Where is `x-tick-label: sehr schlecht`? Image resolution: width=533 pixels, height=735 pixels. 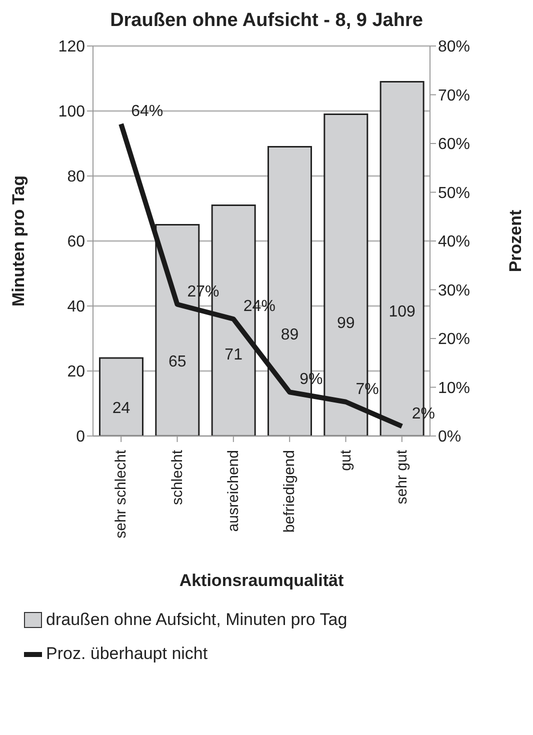
x-tick-label: sehr schlecht is located at coordinates (121, 493).